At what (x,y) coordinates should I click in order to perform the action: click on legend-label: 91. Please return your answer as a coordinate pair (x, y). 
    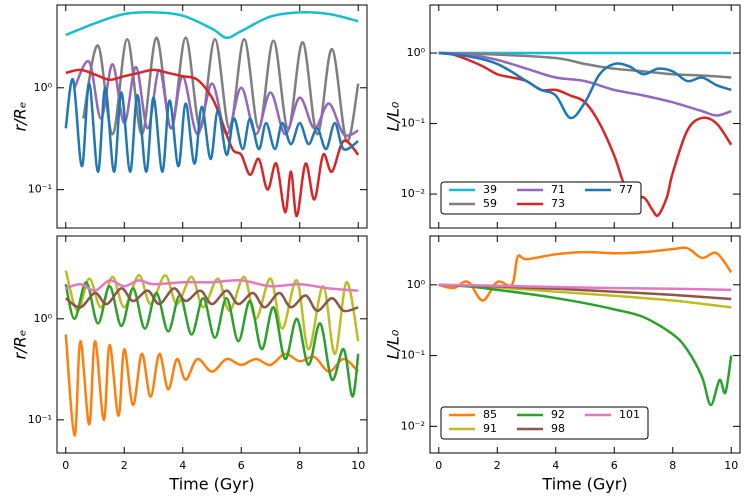
    Looking at the image, I should click on (490, 428).